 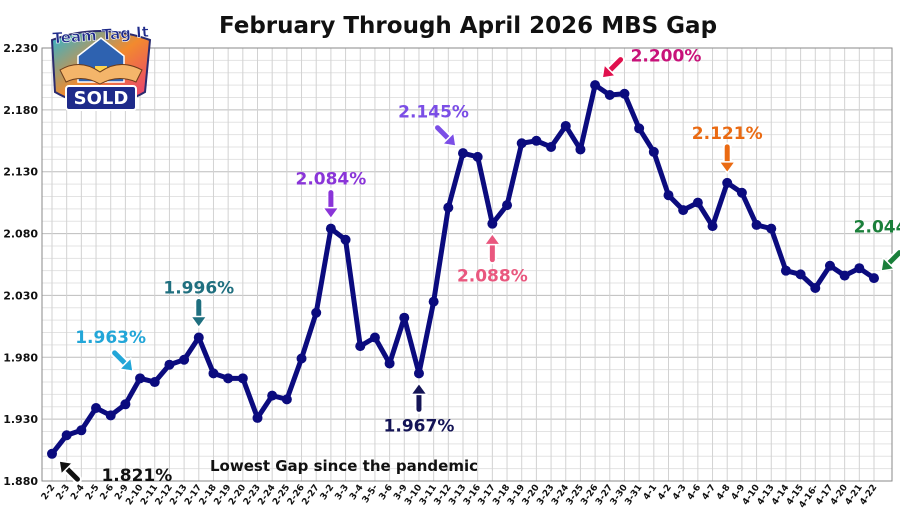 What do you see at coordinates (20, 419) in the screenshot?
I see `y-tick-label: 1.930` at bounding box center [20, 419].